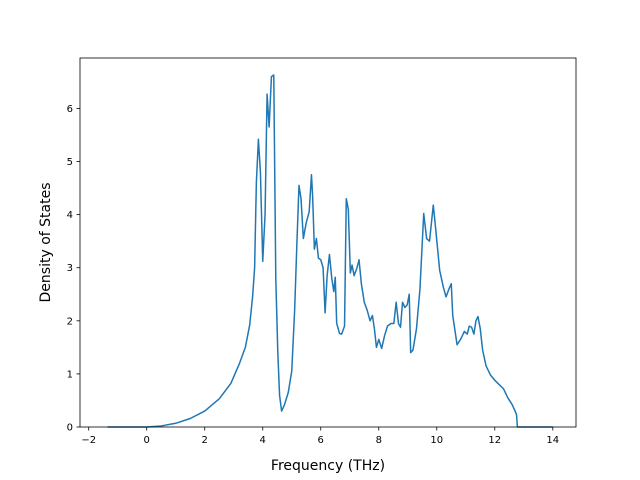 The image size is (640, 480). I want to click on y-axis-label: Density of States, so click(46, 243).